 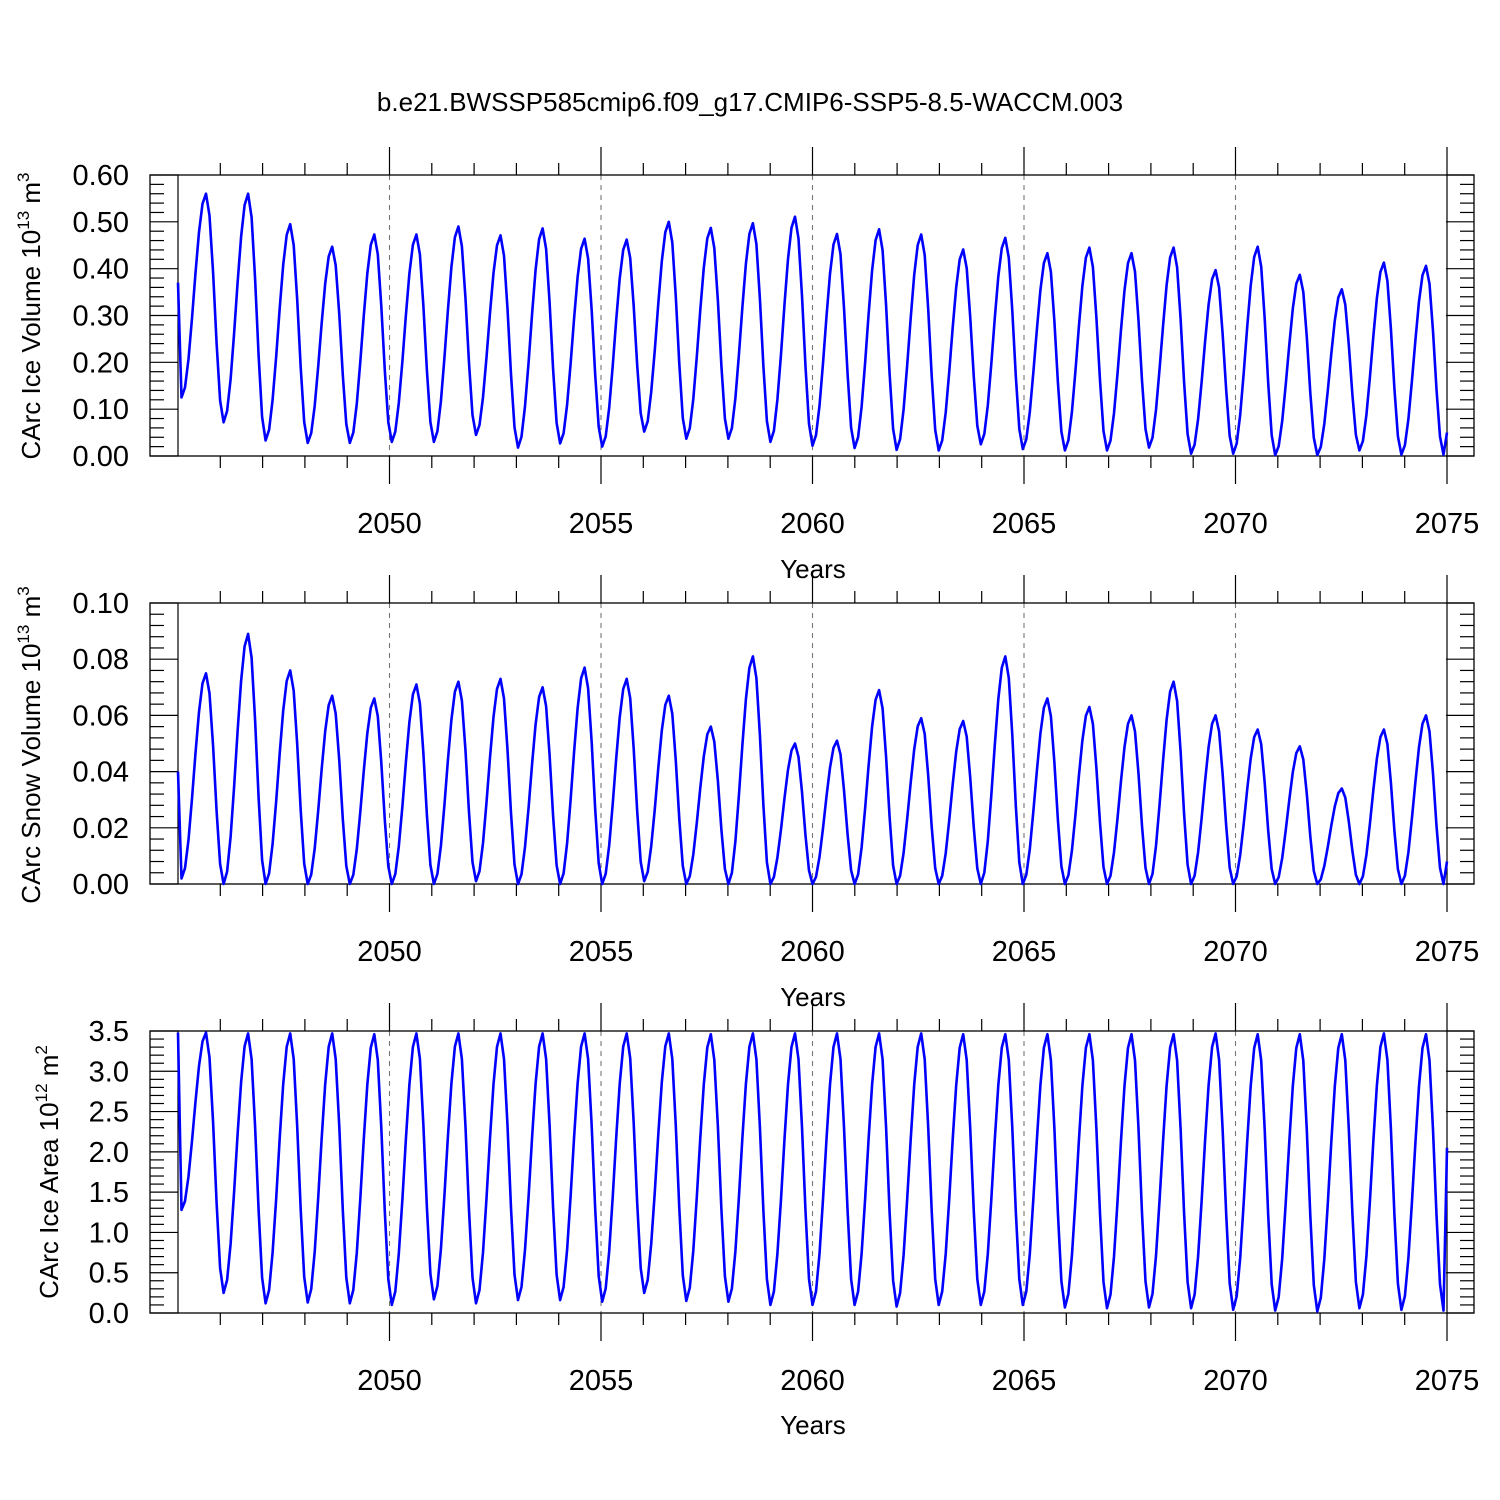 I want to click on y-tick-label: 1.5, so click(x=109, y=1193).